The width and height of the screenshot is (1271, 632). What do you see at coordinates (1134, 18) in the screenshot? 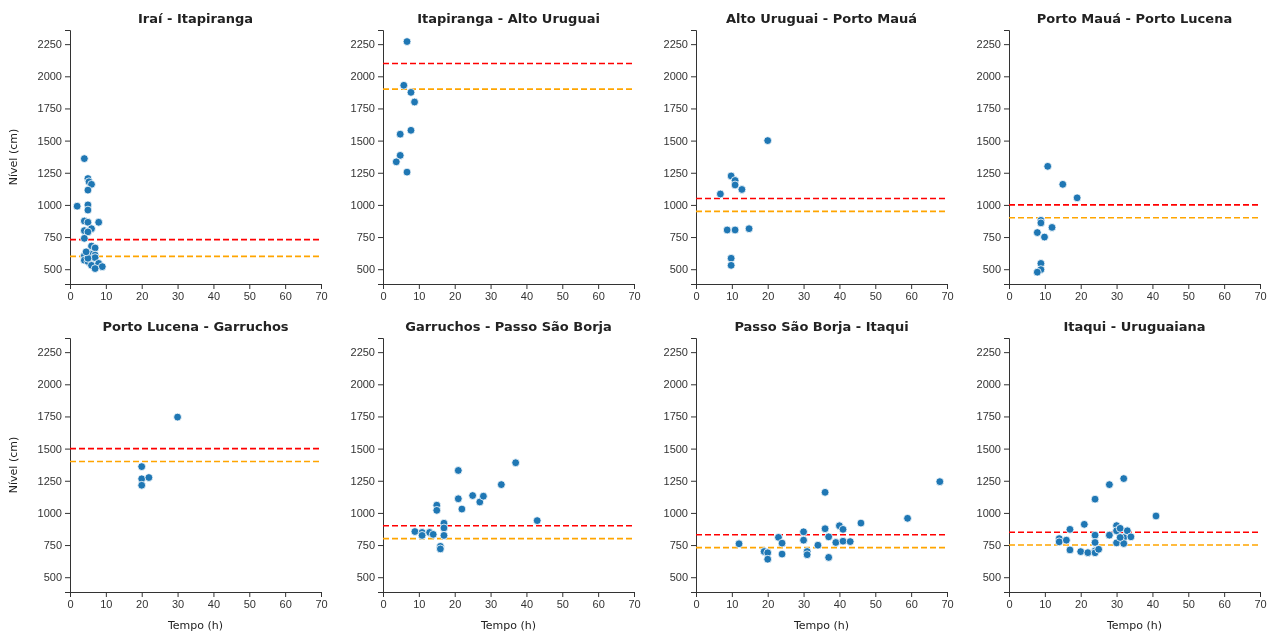
I see `chart-title: Porto Mauá - Porto Lucena` at bounding box center [1134, 18].